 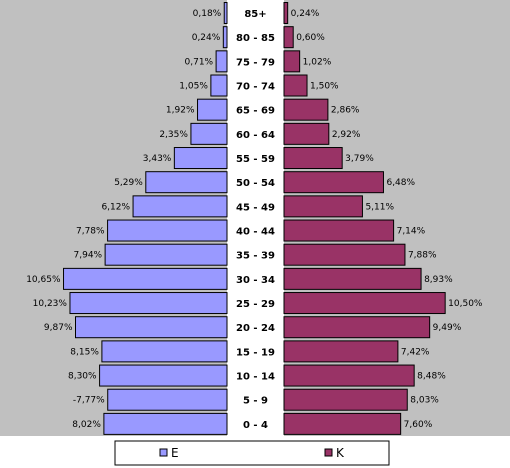 I want to click on age-group-label: 0 - 4, so click(x=255, y=425).